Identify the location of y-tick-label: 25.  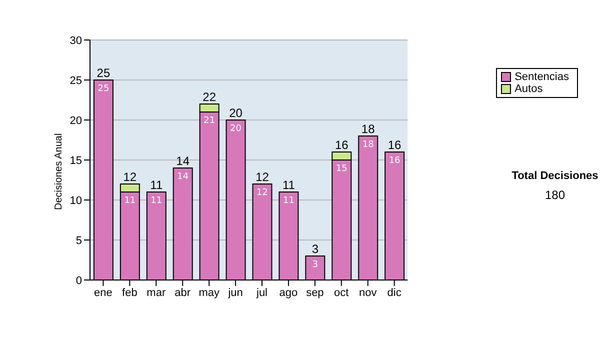
(76, 80).